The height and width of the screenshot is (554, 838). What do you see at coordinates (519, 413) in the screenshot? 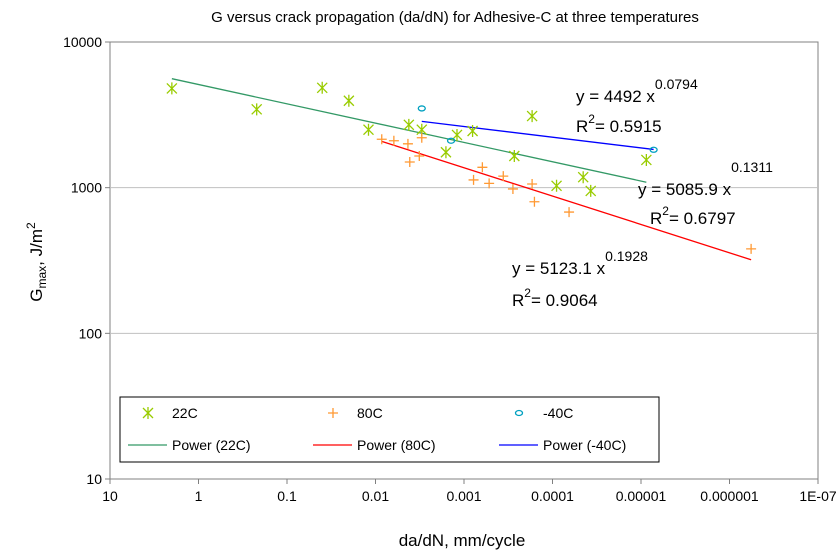
I see `legend-marker-40c` at bounding box center [519, 413].